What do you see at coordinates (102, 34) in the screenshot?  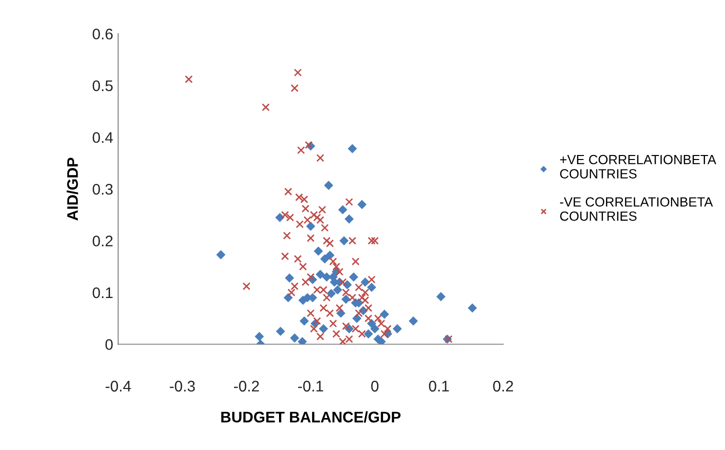 I see `y-tick-label: 0.6` at bounding box center [102, 34].